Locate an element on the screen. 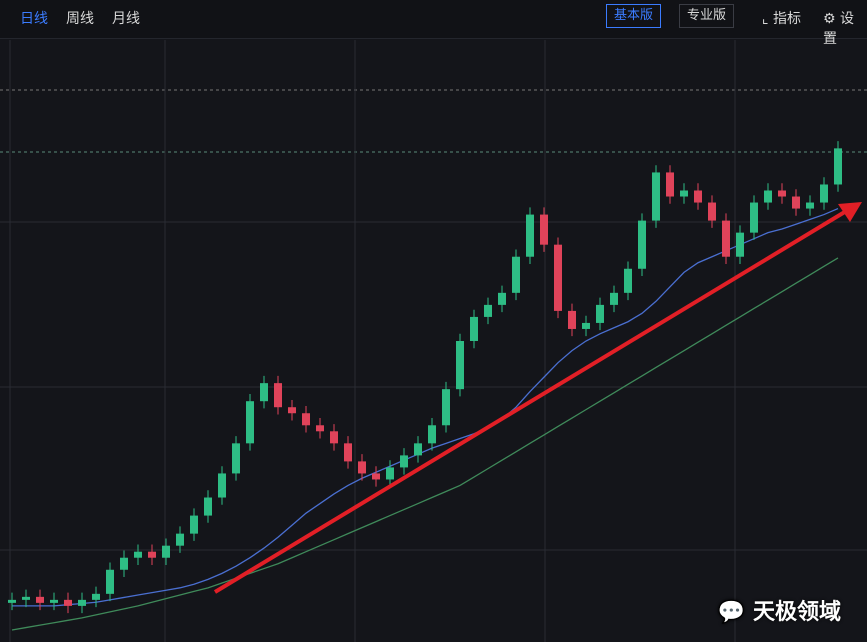  version-button: 专业版 is located at coordinates (707, 16).